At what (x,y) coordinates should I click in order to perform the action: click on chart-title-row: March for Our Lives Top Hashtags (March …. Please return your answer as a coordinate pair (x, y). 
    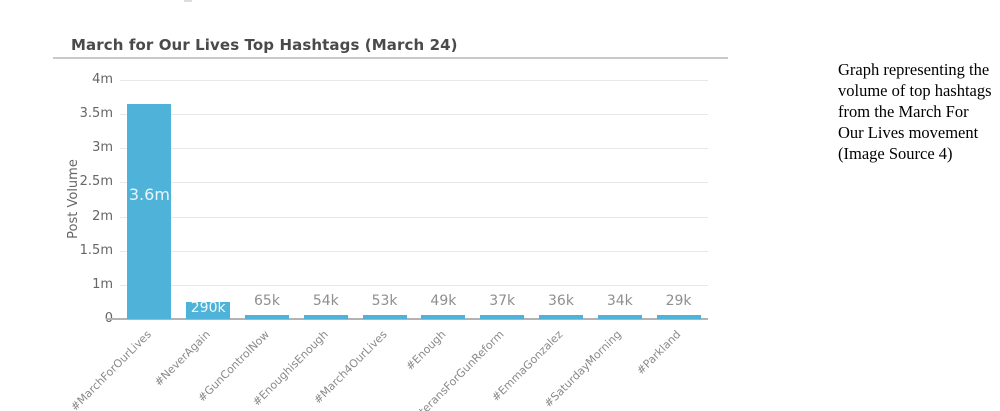
    Looking at the image, I should click on (390, 44).